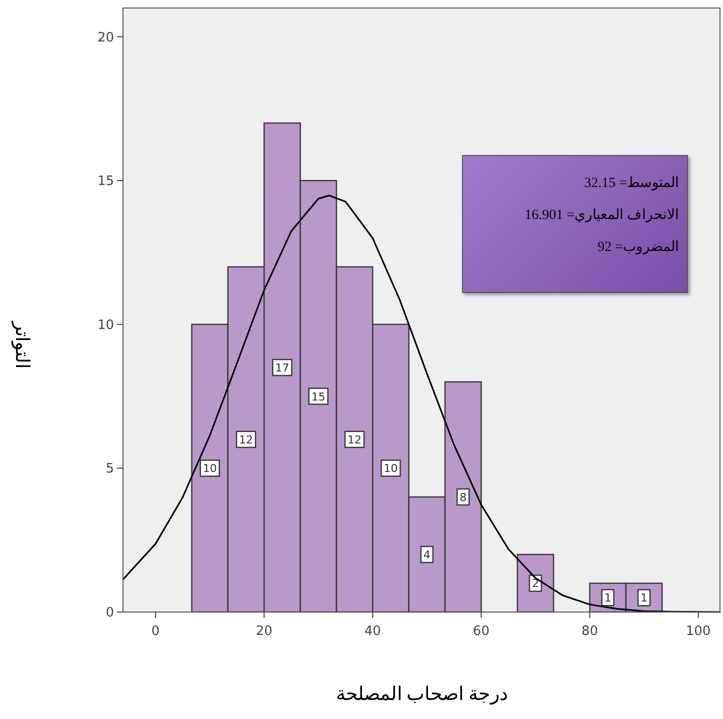  What do you see at coordinates (155, 631) in the screenshot?
I see `x-tick-label: 0` at bounding box center [155, 631].